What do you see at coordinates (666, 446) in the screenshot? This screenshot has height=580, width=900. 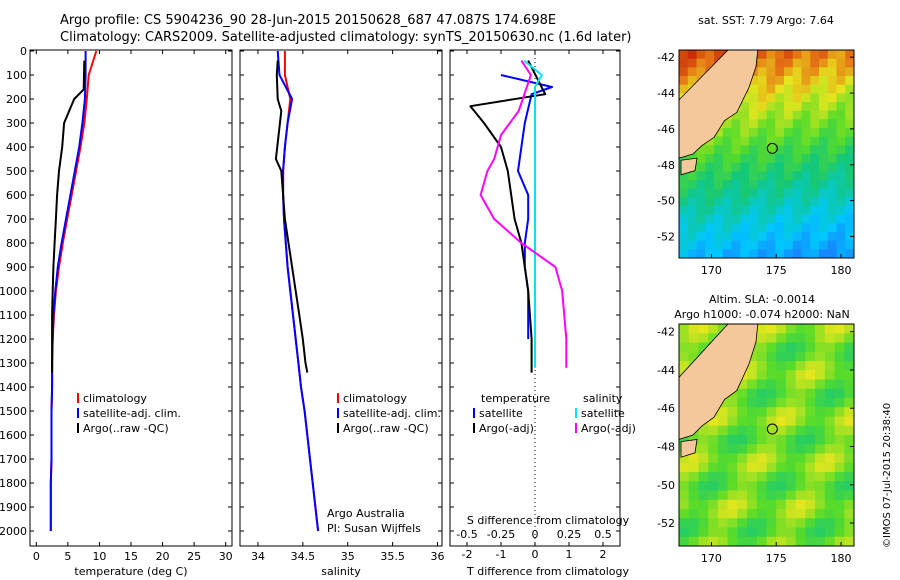 I see `sla-map-ytick-label: -48` at bounding box center [666, 446].